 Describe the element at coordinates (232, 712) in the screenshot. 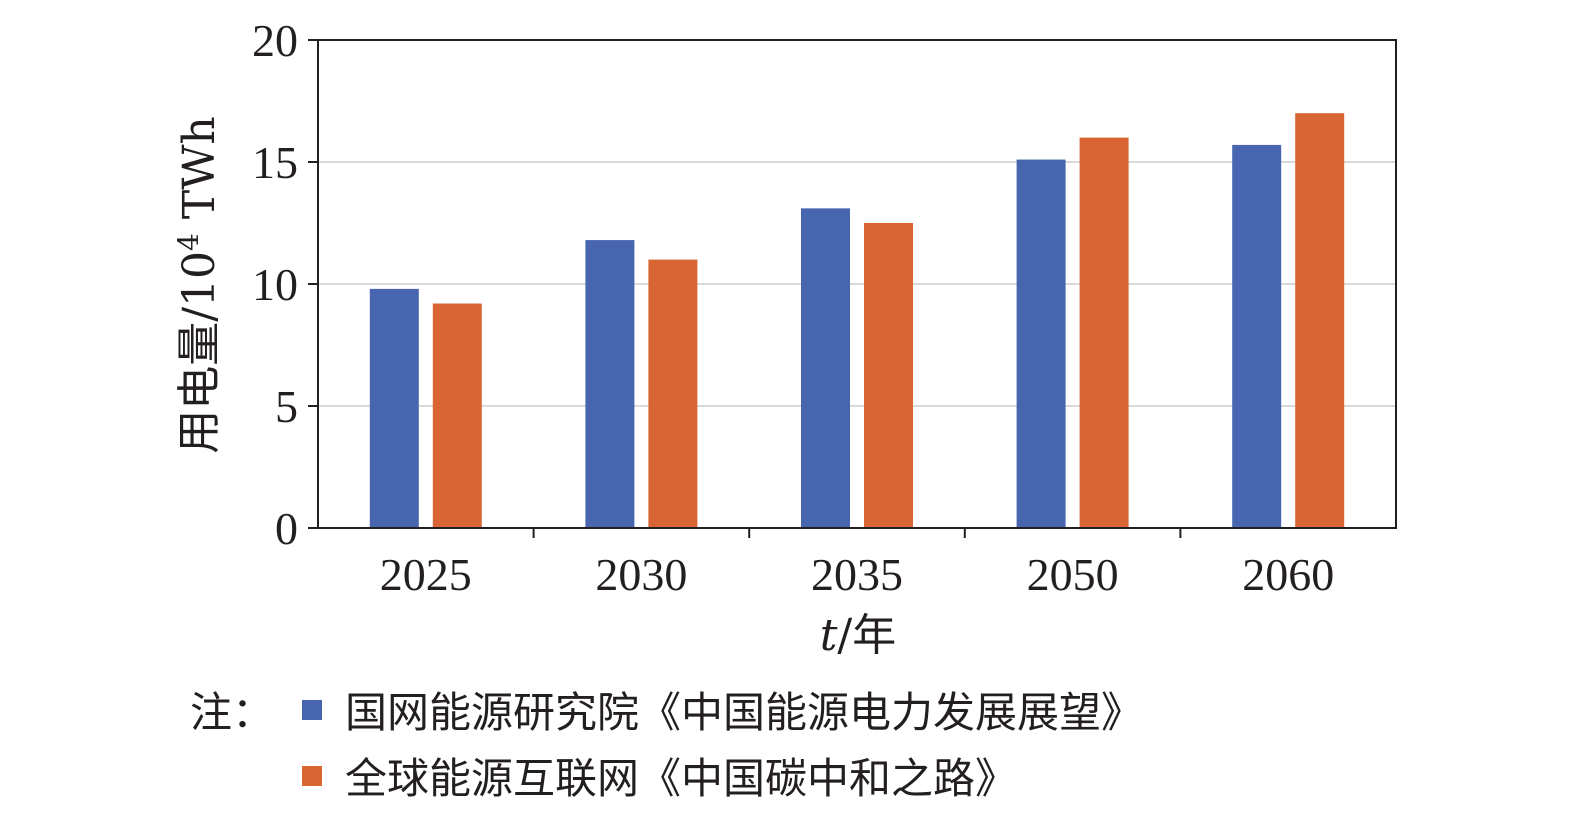

I see `legend-note-label: 注：` at that location.